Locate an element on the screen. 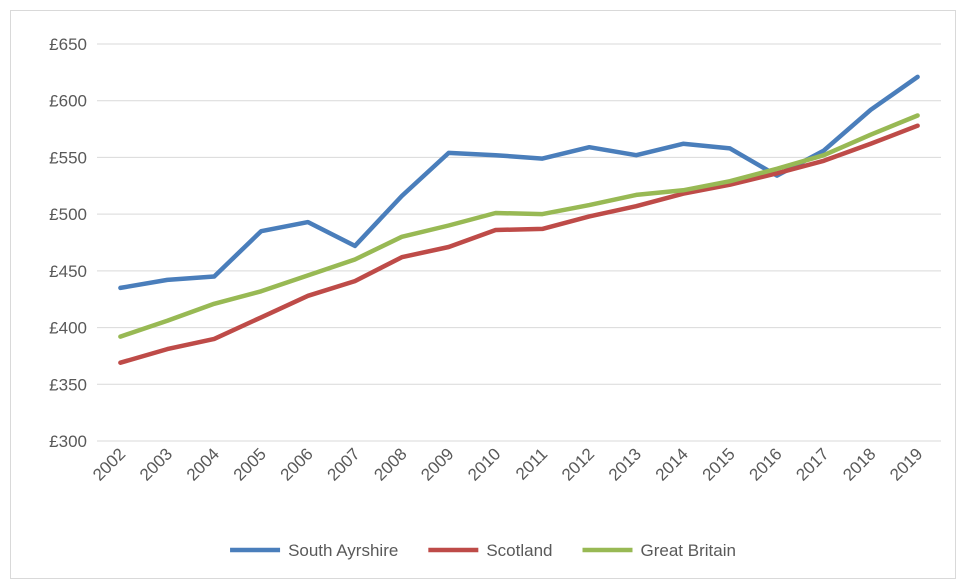 The image size is (958, 583). y-tick-label: £600 is located at coordinates (68, 101).